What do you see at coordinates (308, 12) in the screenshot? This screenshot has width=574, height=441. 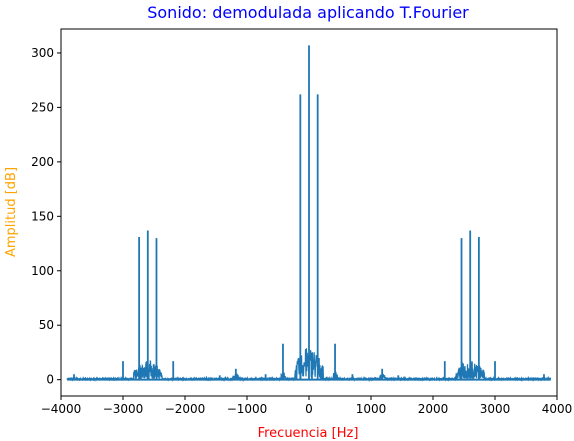 I see `chart-title: Sonido: demodulada aplicando T.Fourier` at bounding box center [308, 12].